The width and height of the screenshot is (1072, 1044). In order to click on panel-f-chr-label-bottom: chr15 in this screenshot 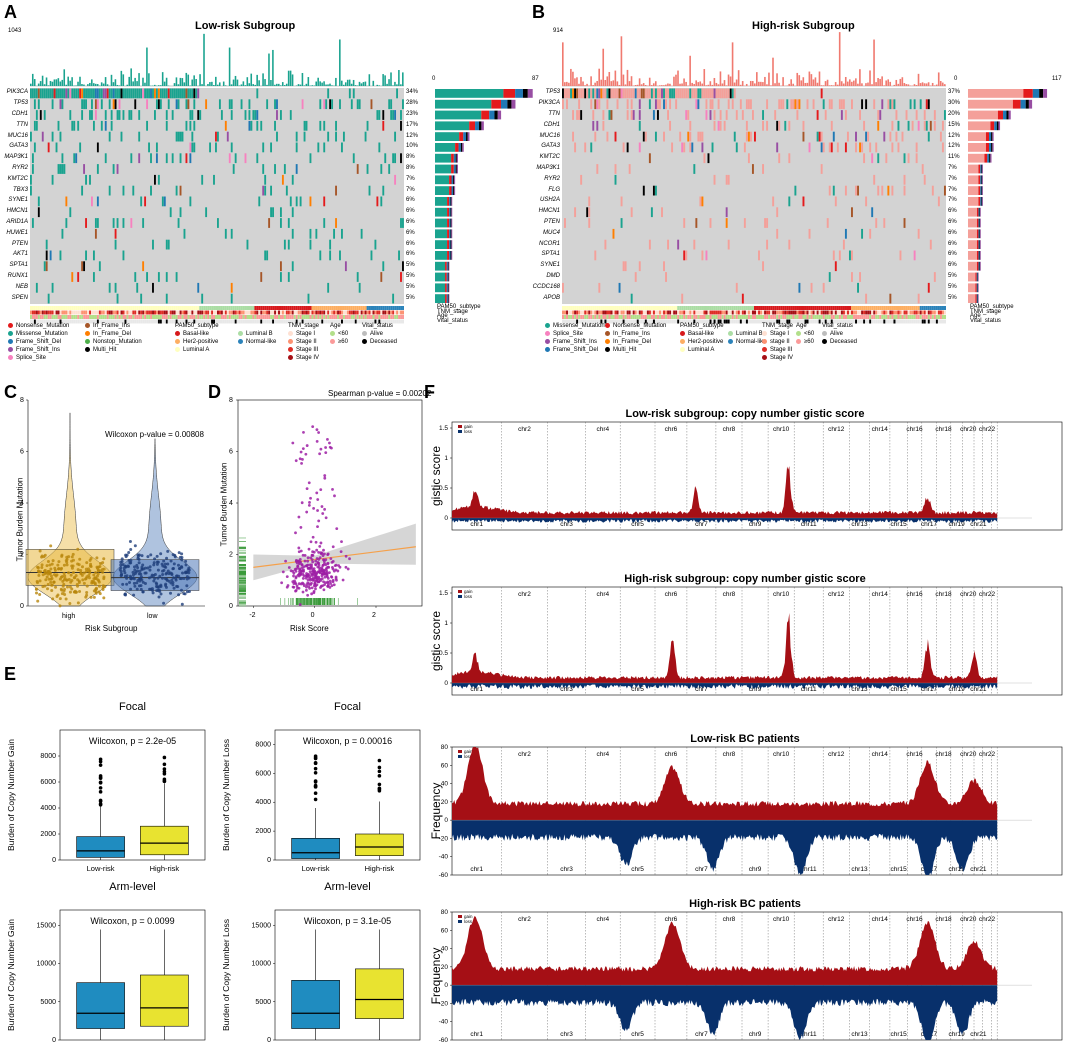, I will do `click(898, 869)`.